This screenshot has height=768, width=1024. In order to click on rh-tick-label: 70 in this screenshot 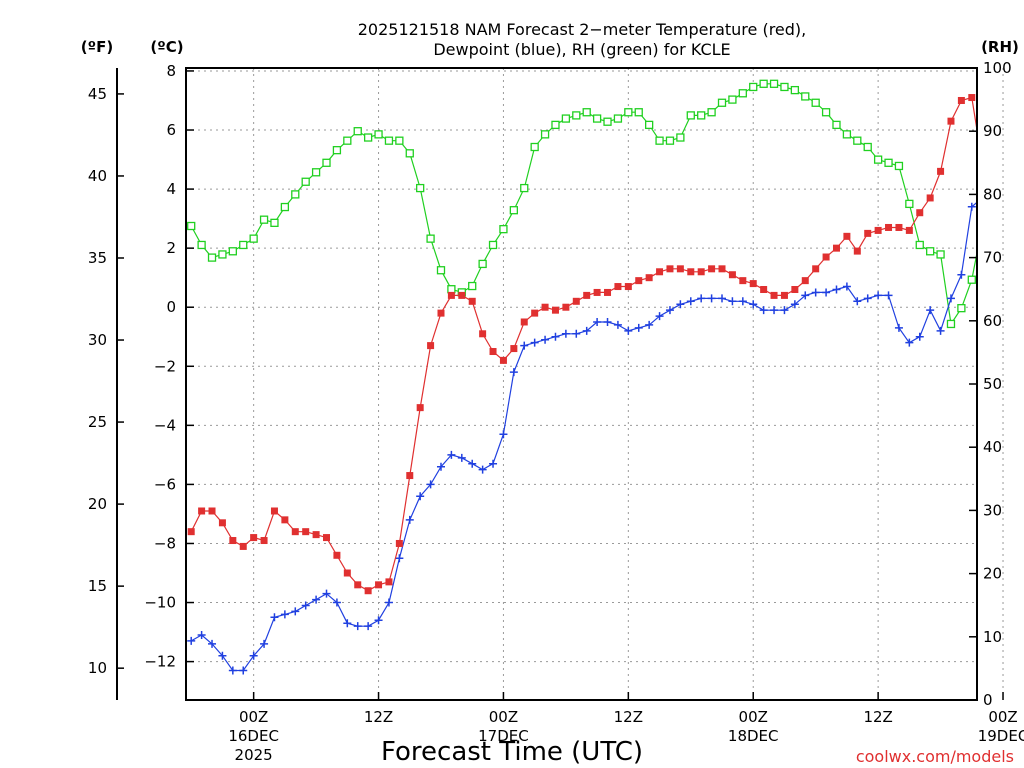, I will do `click(992, 258)`.